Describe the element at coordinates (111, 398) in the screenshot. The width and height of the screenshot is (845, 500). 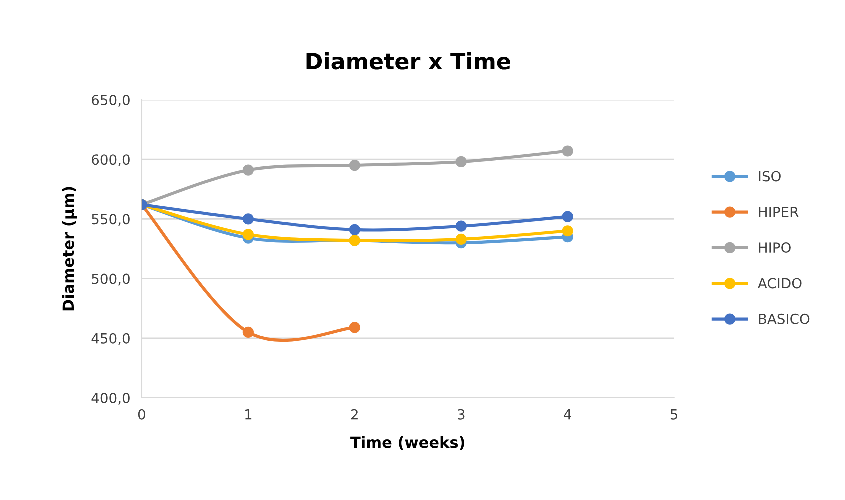
I see `y-tick-label: 400,0` at that location.